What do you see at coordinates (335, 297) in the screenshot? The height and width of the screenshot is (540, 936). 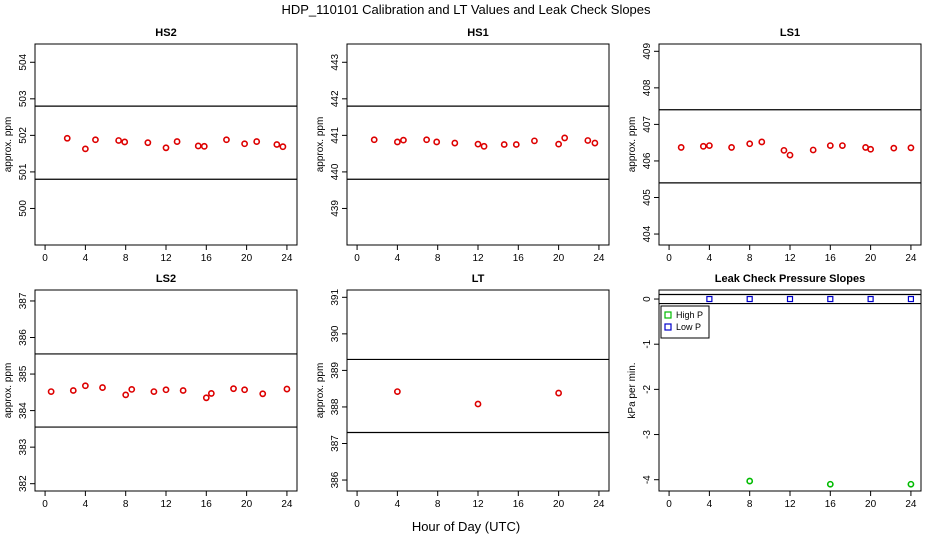 I see `y-tick-label: 391` at bounding box center [335, 297].